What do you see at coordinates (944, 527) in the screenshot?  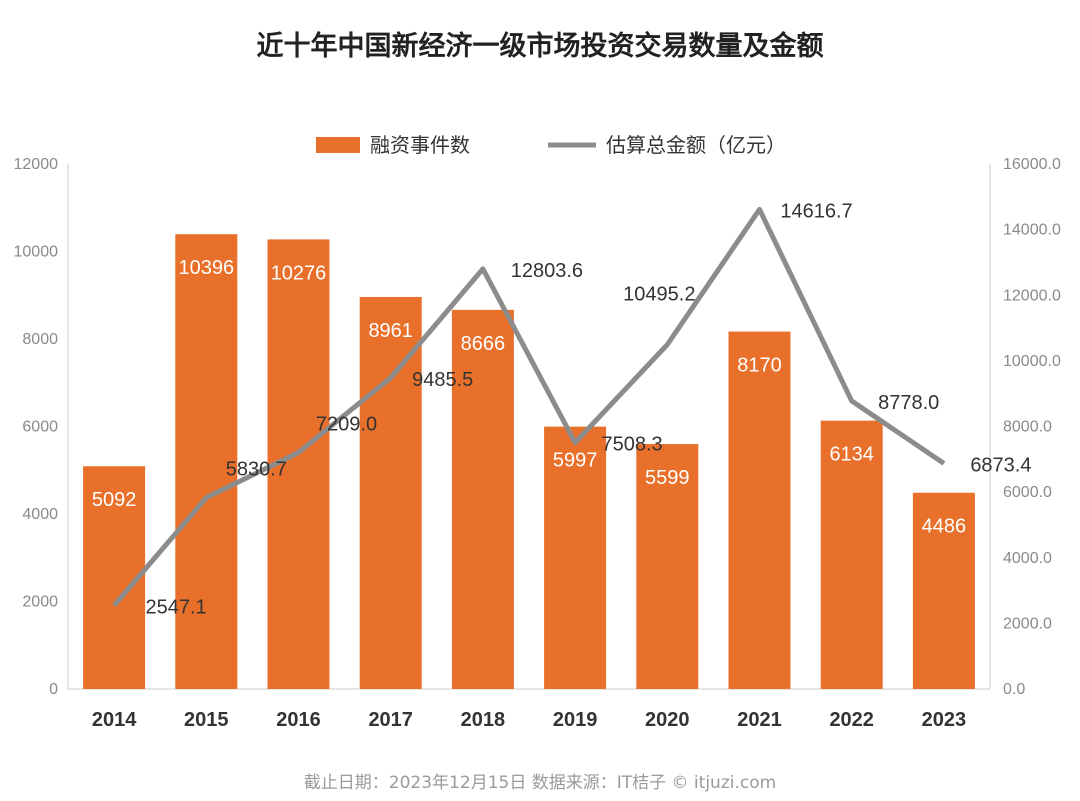 I see `bar-value-label: 4486` at bounding box center [944, 527].